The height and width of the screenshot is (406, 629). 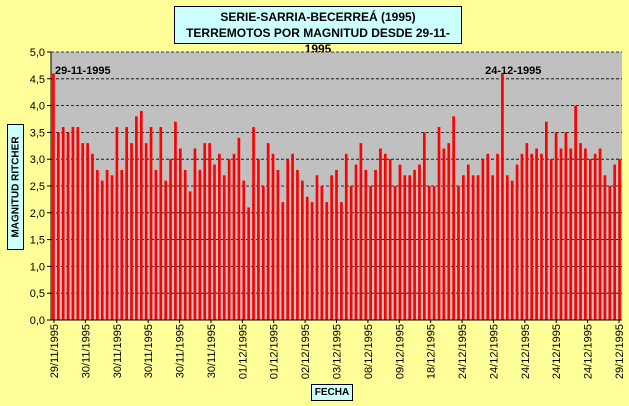 What do you see at coordinates (37, 267) in the screenshot?
I see `y-tick-label: 1,0` at bounding box center [37, 267].